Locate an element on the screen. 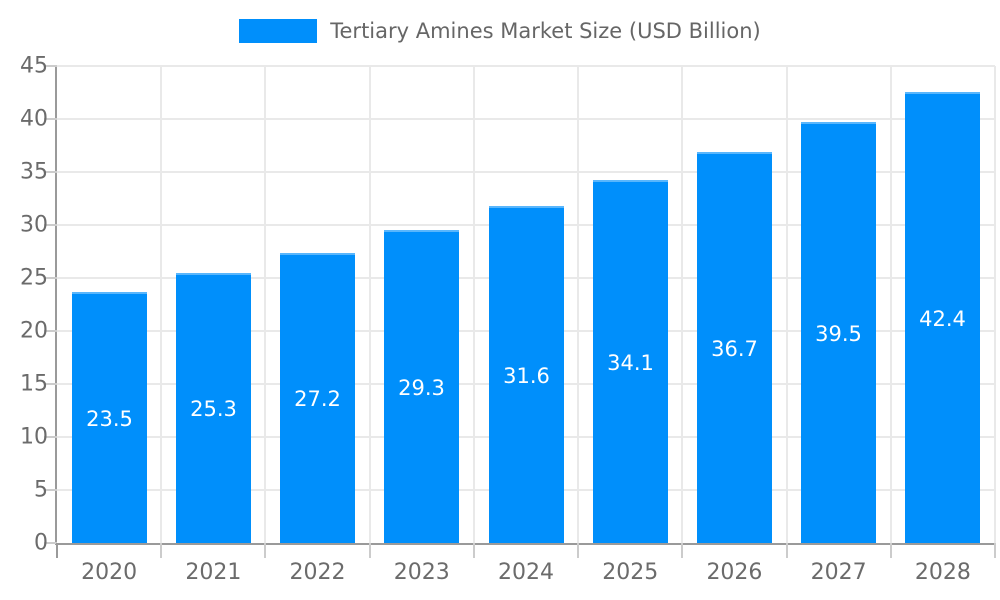 Image resolution: width=1000 pixels, height=600 pixels. x-axis-tick-label: 2026 is located at coordinates (734, 572).